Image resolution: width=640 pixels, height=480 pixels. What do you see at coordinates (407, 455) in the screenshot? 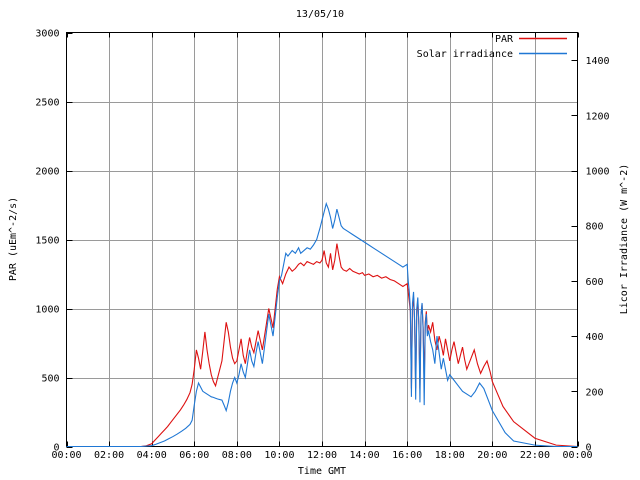
I see `x-tick-label: 16:00` at bounding box center [407, 455].